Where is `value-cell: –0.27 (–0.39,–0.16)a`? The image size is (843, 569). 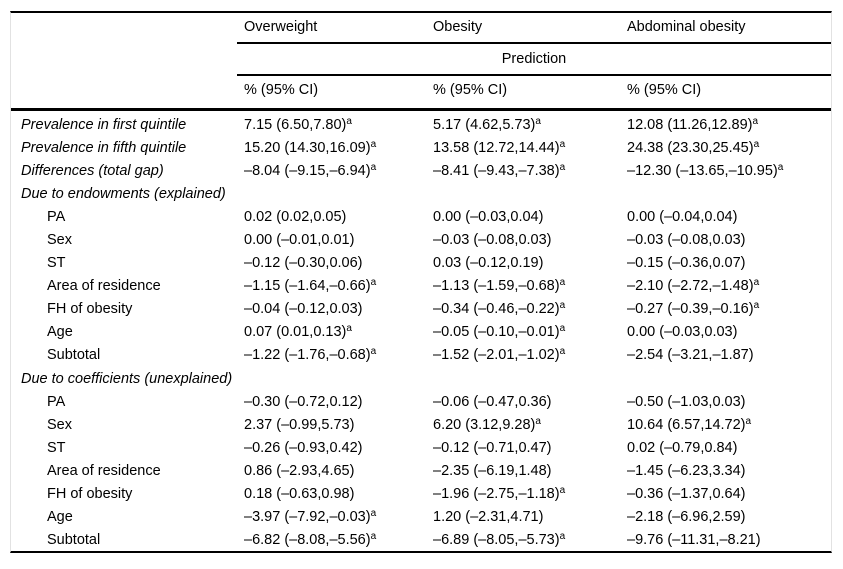
value-cell: –0.27 (–0.39,–0.16)a is located at coordinates (693, 309).